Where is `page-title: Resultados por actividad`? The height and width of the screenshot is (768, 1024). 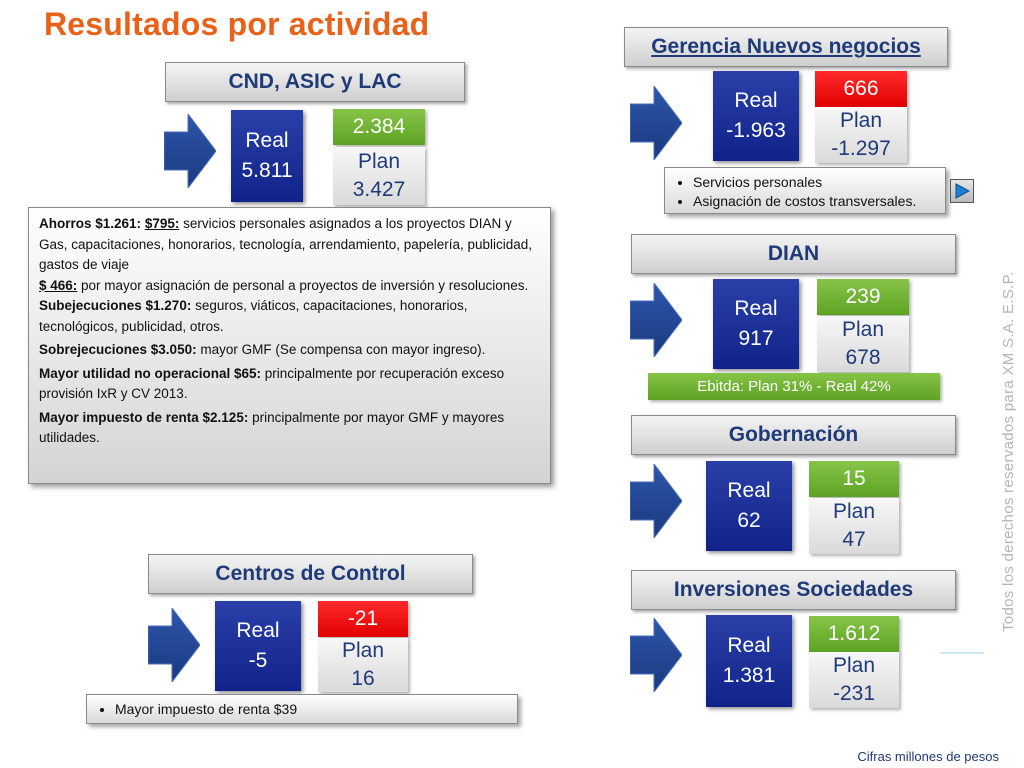 page-title: Resultados por actividad is located at coordinates (237, 24).